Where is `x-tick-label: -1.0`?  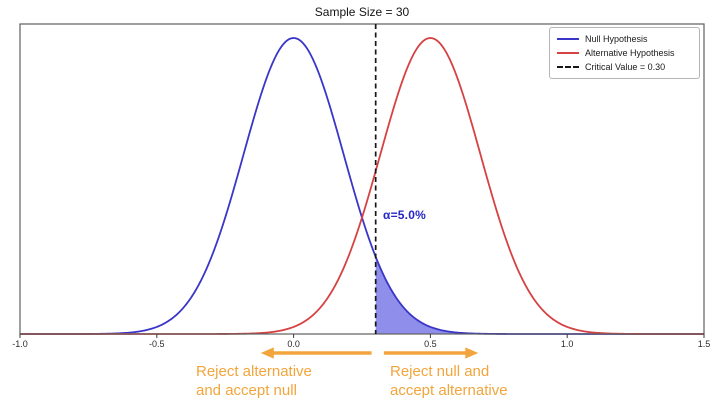
x-tick-label: -1.0 is located at coordinates (20, 344).